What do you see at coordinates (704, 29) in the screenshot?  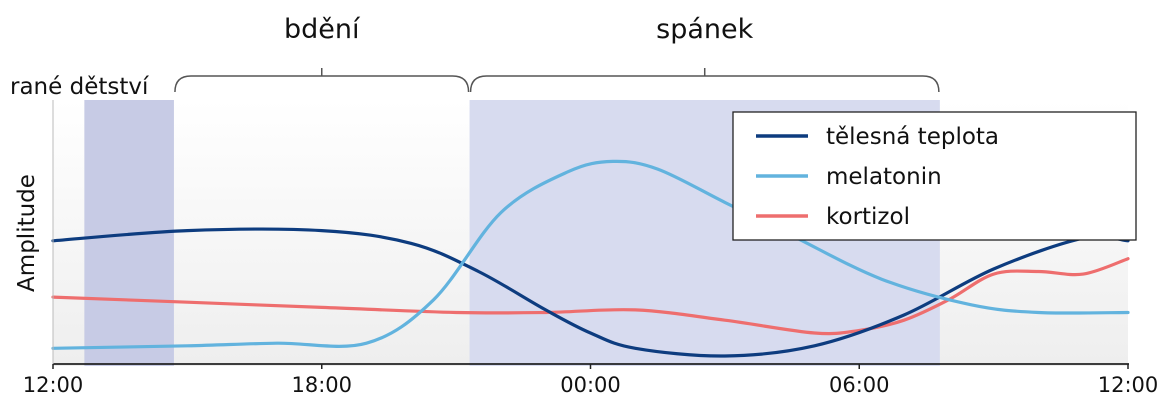 I see `bracket-label-1: spánek` at bounding box center [704, 29].